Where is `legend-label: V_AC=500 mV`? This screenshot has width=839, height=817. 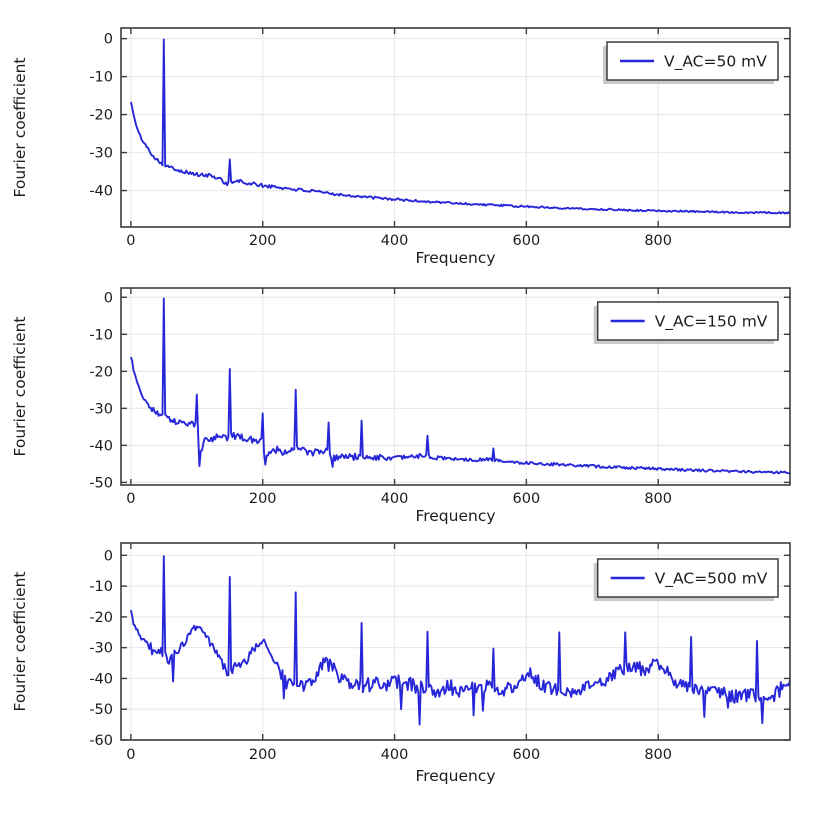 legend-label: V_AC=500 mV is located at coordinates (711, 579).